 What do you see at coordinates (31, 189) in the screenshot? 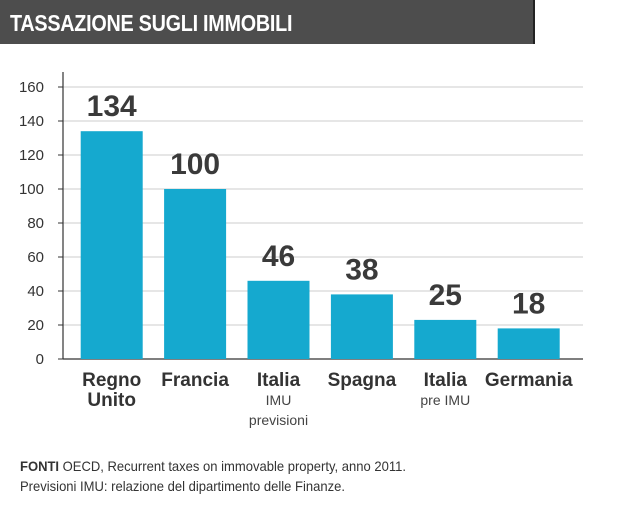
I see `y-tick-label: 100` at bounding box center [31, 189].